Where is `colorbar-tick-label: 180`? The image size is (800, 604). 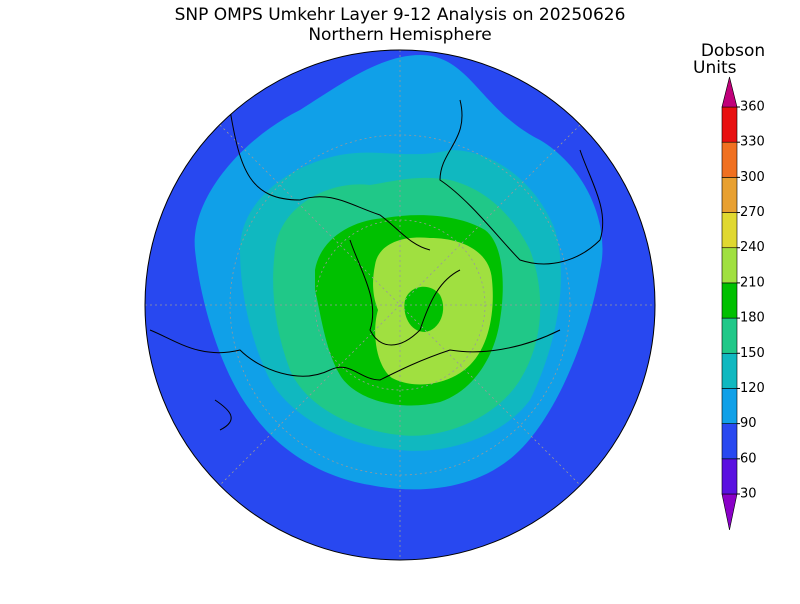 colorbar-tick-label: 180 is located at coordinates (752, 318).